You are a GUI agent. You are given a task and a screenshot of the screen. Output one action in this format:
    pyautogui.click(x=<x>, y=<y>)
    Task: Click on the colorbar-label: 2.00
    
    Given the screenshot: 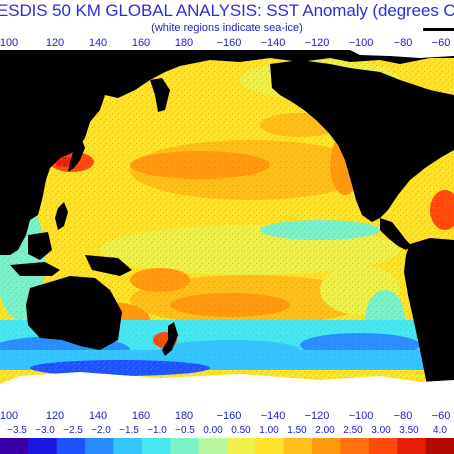 What is the action you would take?
    pyautogui.click(x=325, y=430)
    